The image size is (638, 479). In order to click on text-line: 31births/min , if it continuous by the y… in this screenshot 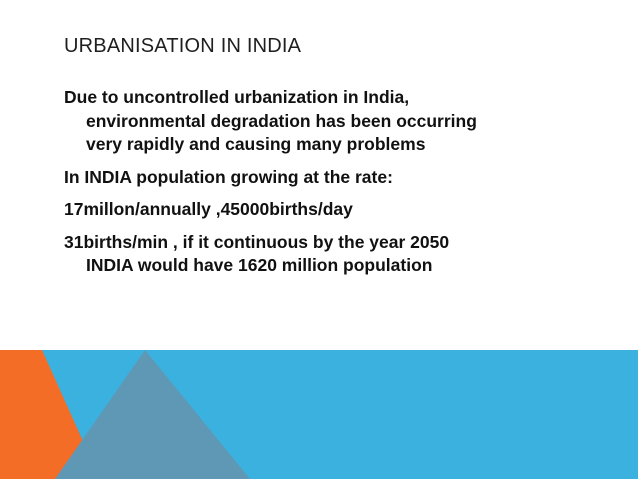, I will do `click(257, 241)`.